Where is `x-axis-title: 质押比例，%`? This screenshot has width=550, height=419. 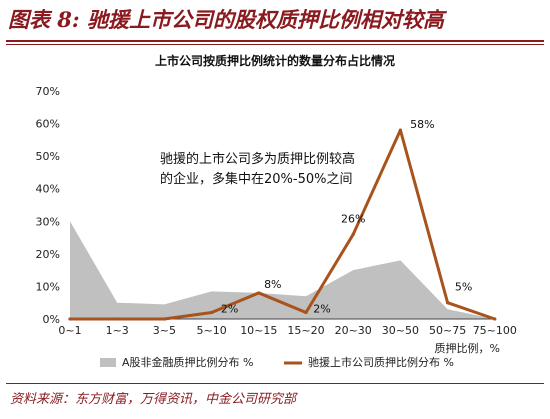
x-axis-title: 质押比例，% is located at coordinates (467, 348).